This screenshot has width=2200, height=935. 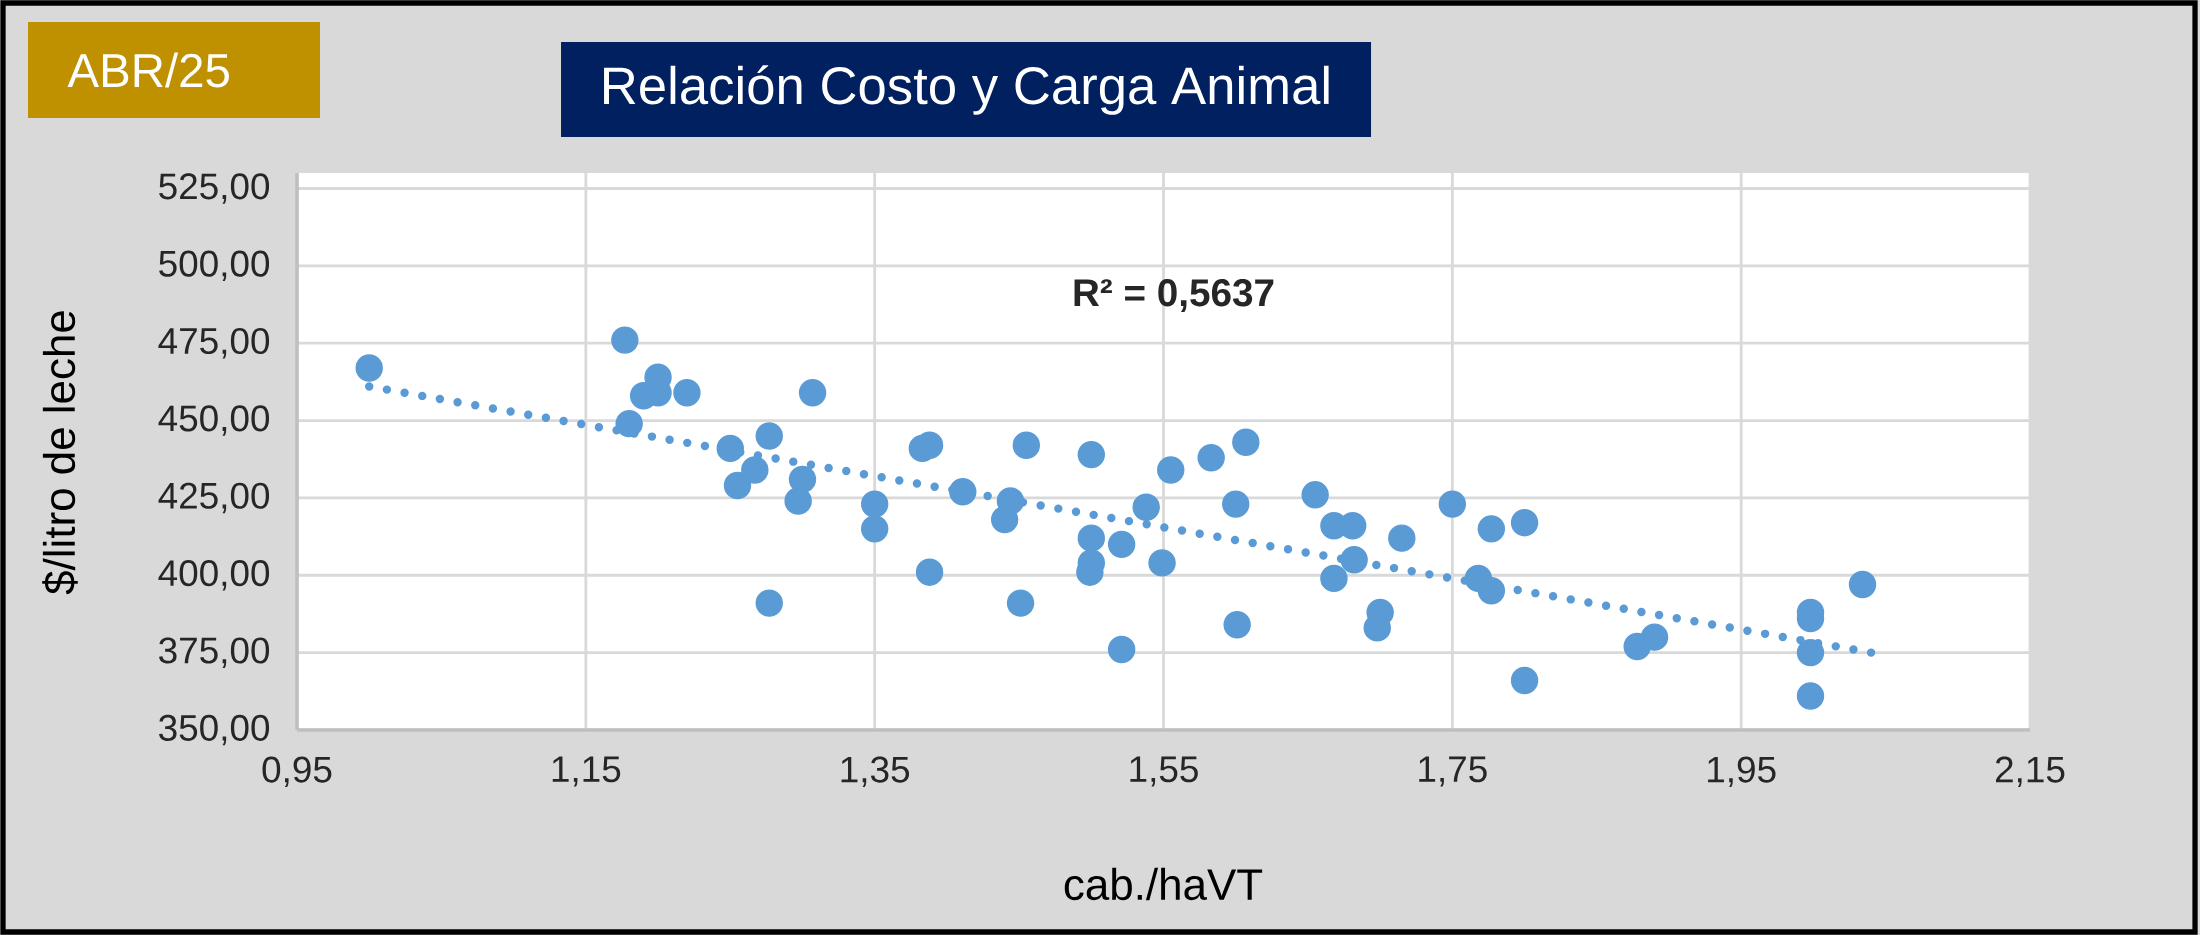 What do you see at coordinates (214, 498) in the screenshot?
I see `y-tick-label: 425,00` at bounding box center [214, 498].